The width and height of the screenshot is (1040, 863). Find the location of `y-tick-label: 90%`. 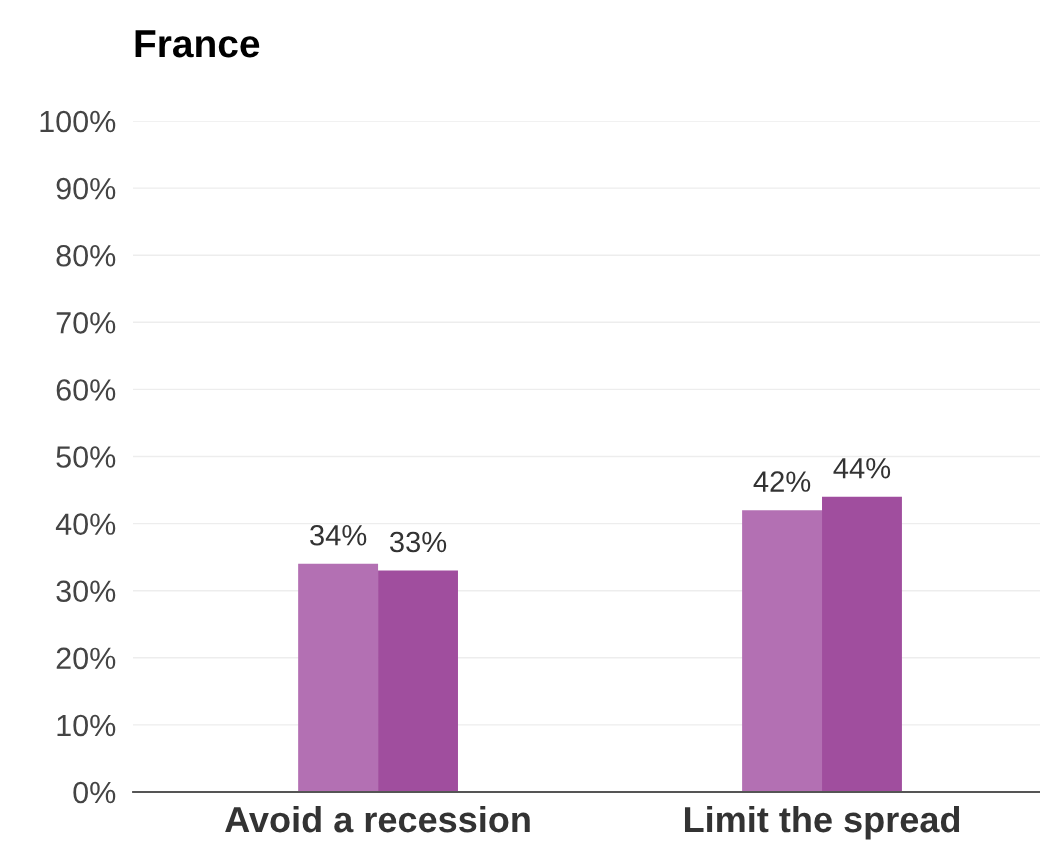

y-tick-label: 90% is located at coordinates (86, 188).